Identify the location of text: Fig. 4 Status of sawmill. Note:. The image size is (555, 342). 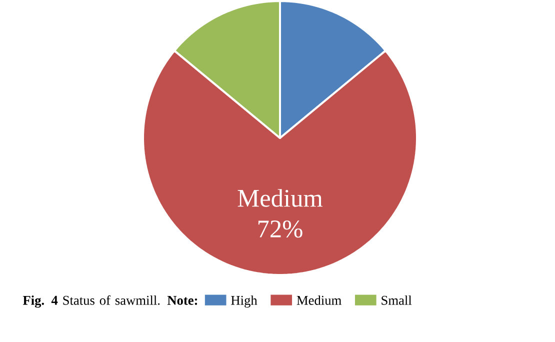
(110, 301).